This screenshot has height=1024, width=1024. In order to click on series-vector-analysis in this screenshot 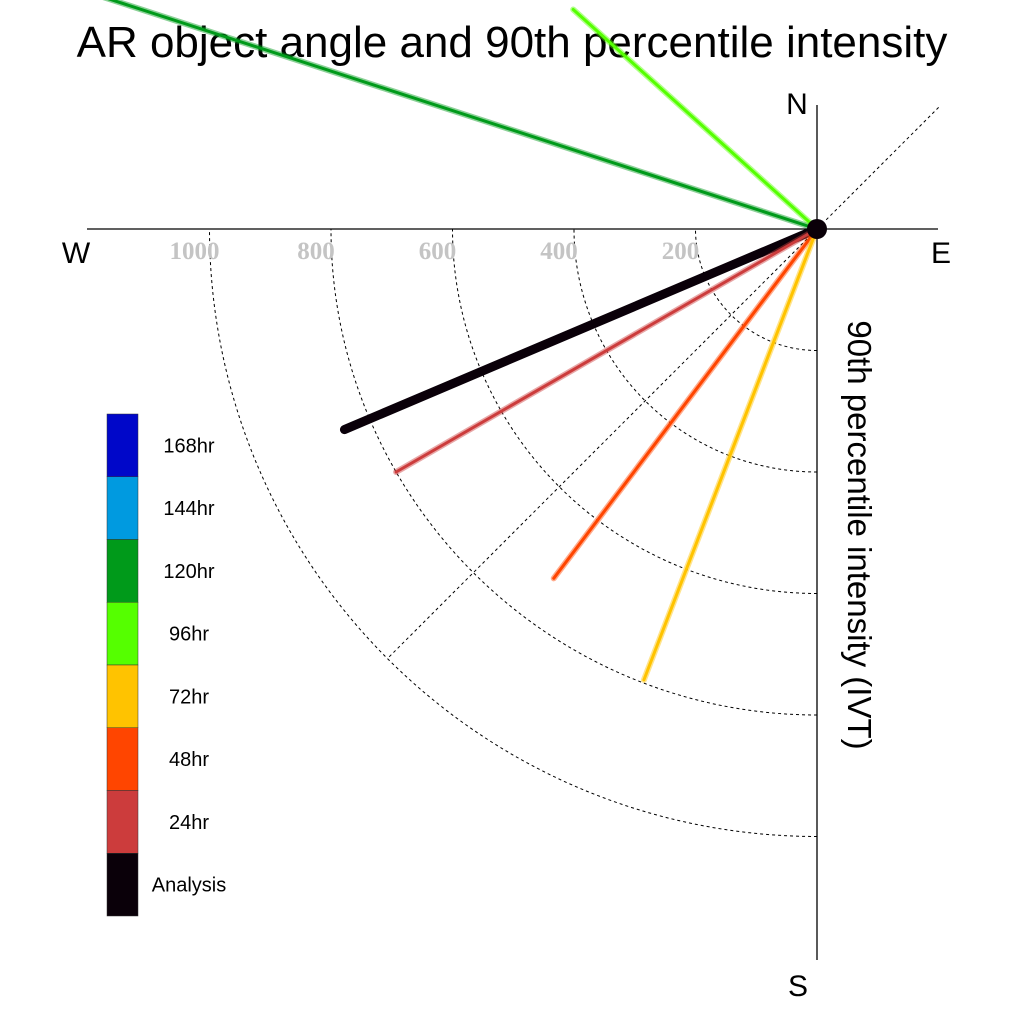, I will do `click(580, 329)`.